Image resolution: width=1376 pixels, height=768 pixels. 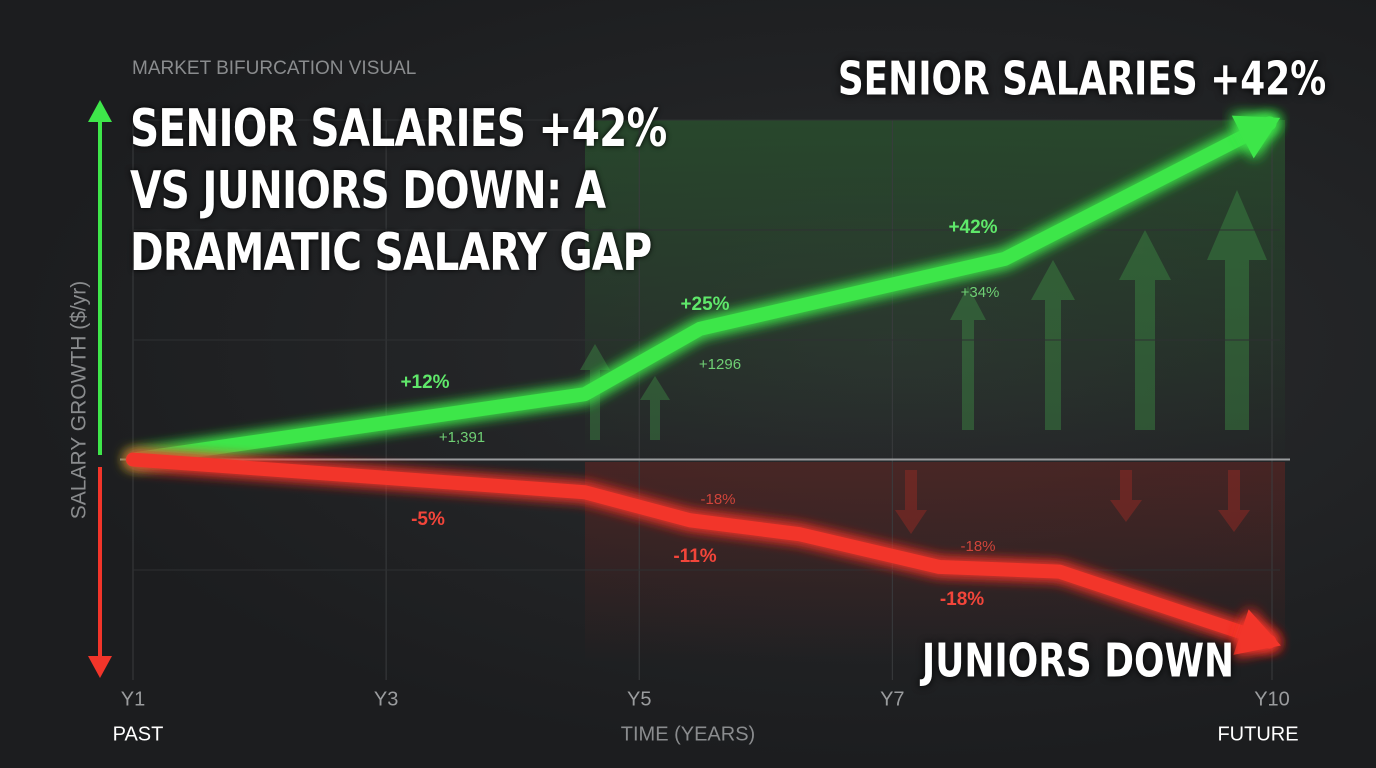 What do you see at coordinates (133, 699) in the screenshot?
I see `x-tick-label: Y1` at bounding box center [133, 699].